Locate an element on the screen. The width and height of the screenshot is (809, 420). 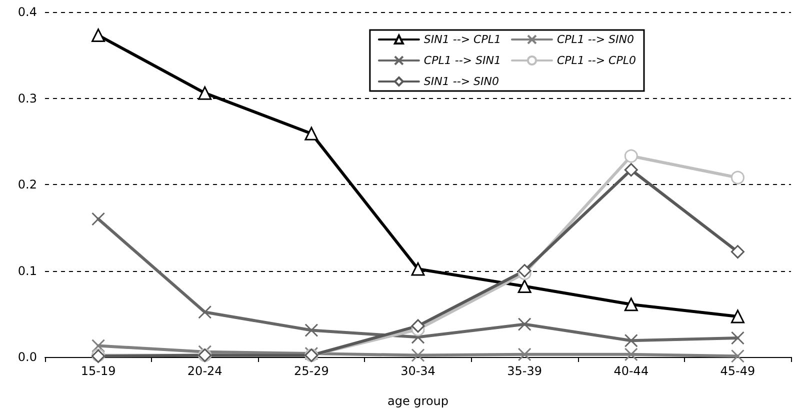
legend-label: CPL1 --> SIN0 is located at coordinates (595, 39).